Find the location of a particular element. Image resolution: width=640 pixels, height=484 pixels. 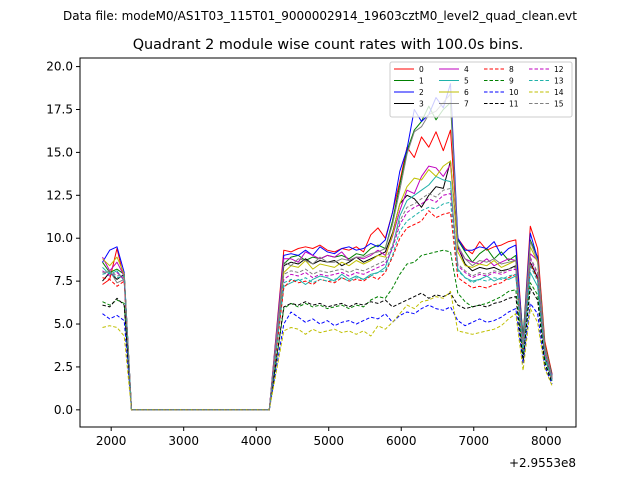

x-axis-ticks: 2000 3000 4000 5000 6000 7000 8000 is located at coordinates (329, 437).